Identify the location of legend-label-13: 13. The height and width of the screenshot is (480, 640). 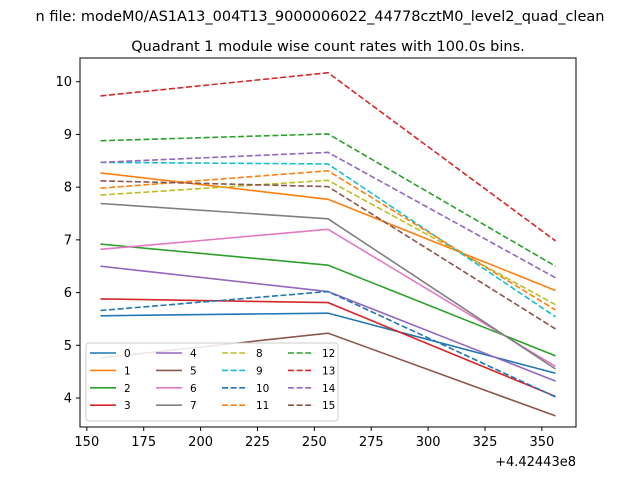
(328, 371).